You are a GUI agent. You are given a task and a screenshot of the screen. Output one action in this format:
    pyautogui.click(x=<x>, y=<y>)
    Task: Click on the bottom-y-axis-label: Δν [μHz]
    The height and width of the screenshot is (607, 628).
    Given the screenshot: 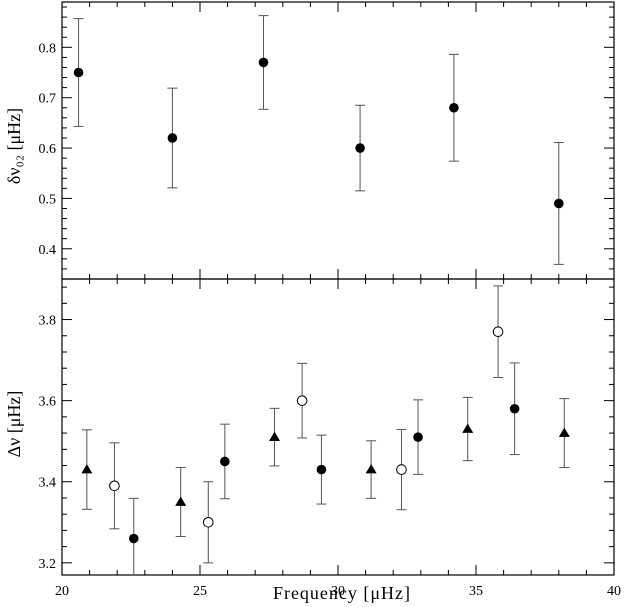 What is the action you would take?
    pyautogui.click(x=14, y=424)
    